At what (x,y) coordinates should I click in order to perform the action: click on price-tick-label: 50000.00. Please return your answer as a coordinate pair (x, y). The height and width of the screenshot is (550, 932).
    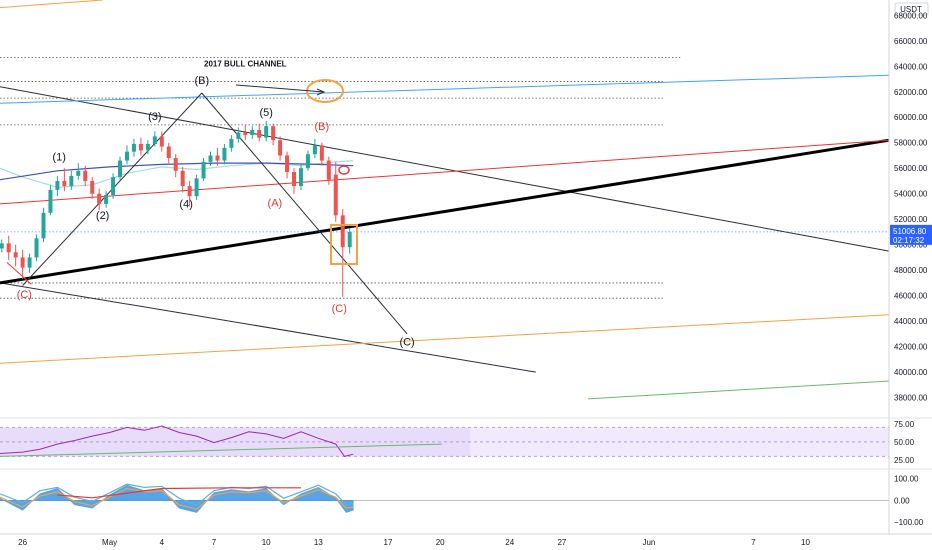
    Looking at the image, I should click on (911, 245).